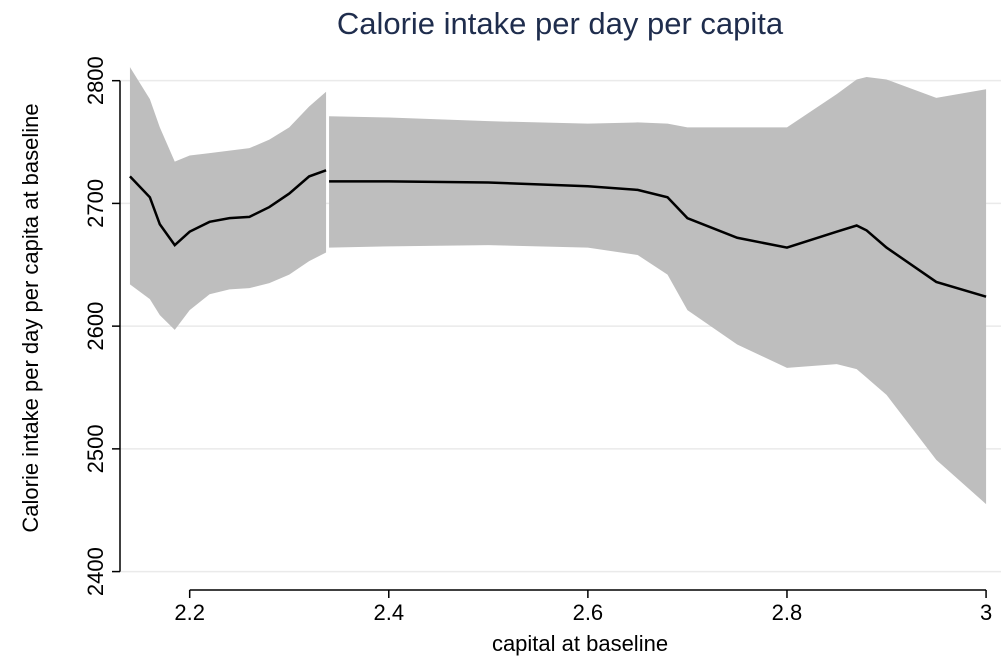 This screenshot has height=661, width=1001. What do you see at coordinates (588, 612) in the screenshot?
I see `x-tick-label: 2.6` at bounding box center [588, 612].